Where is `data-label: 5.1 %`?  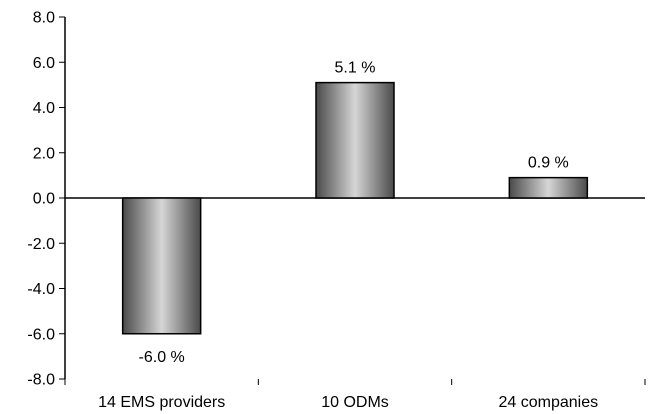
data-label: 5.1 % is located at coordinates (355, 68).